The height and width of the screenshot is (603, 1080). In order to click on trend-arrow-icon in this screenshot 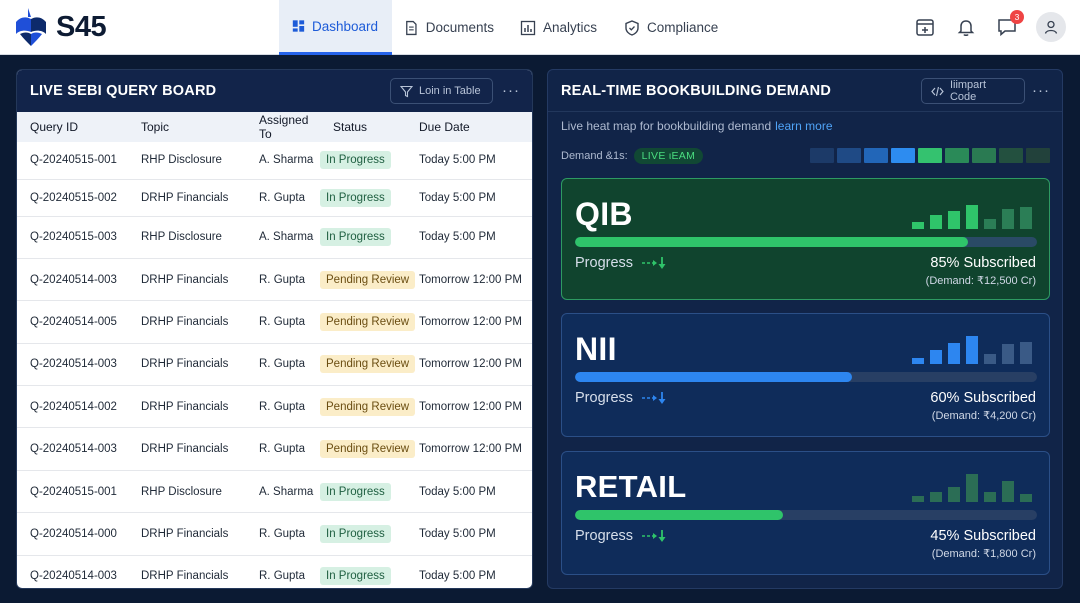, I will do `click(654, 398)`.